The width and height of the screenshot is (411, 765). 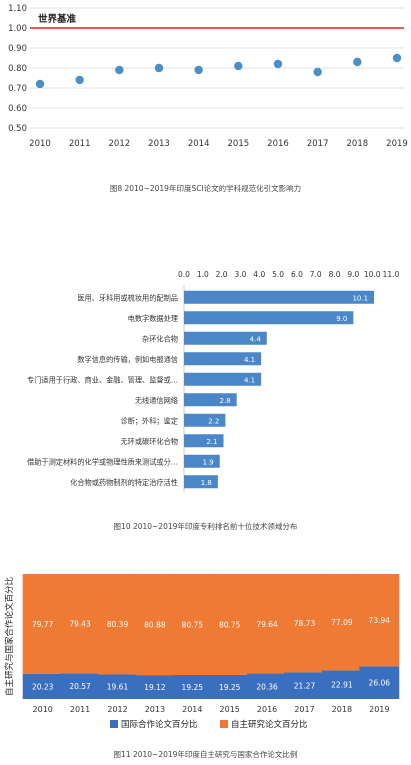 I want to click on bar-value-label: 79.77, so click(x=43, y=624).